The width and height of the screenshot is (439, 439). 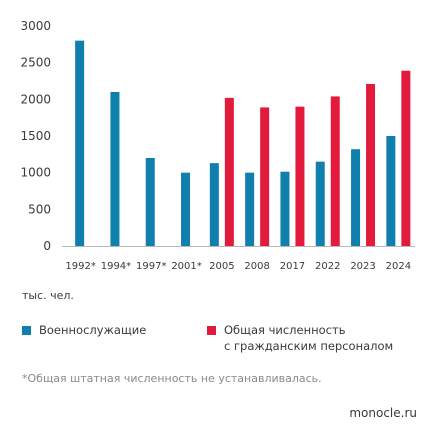 I want to click on legend-label-military: Военнослужащие, so click(x=93, y=330).